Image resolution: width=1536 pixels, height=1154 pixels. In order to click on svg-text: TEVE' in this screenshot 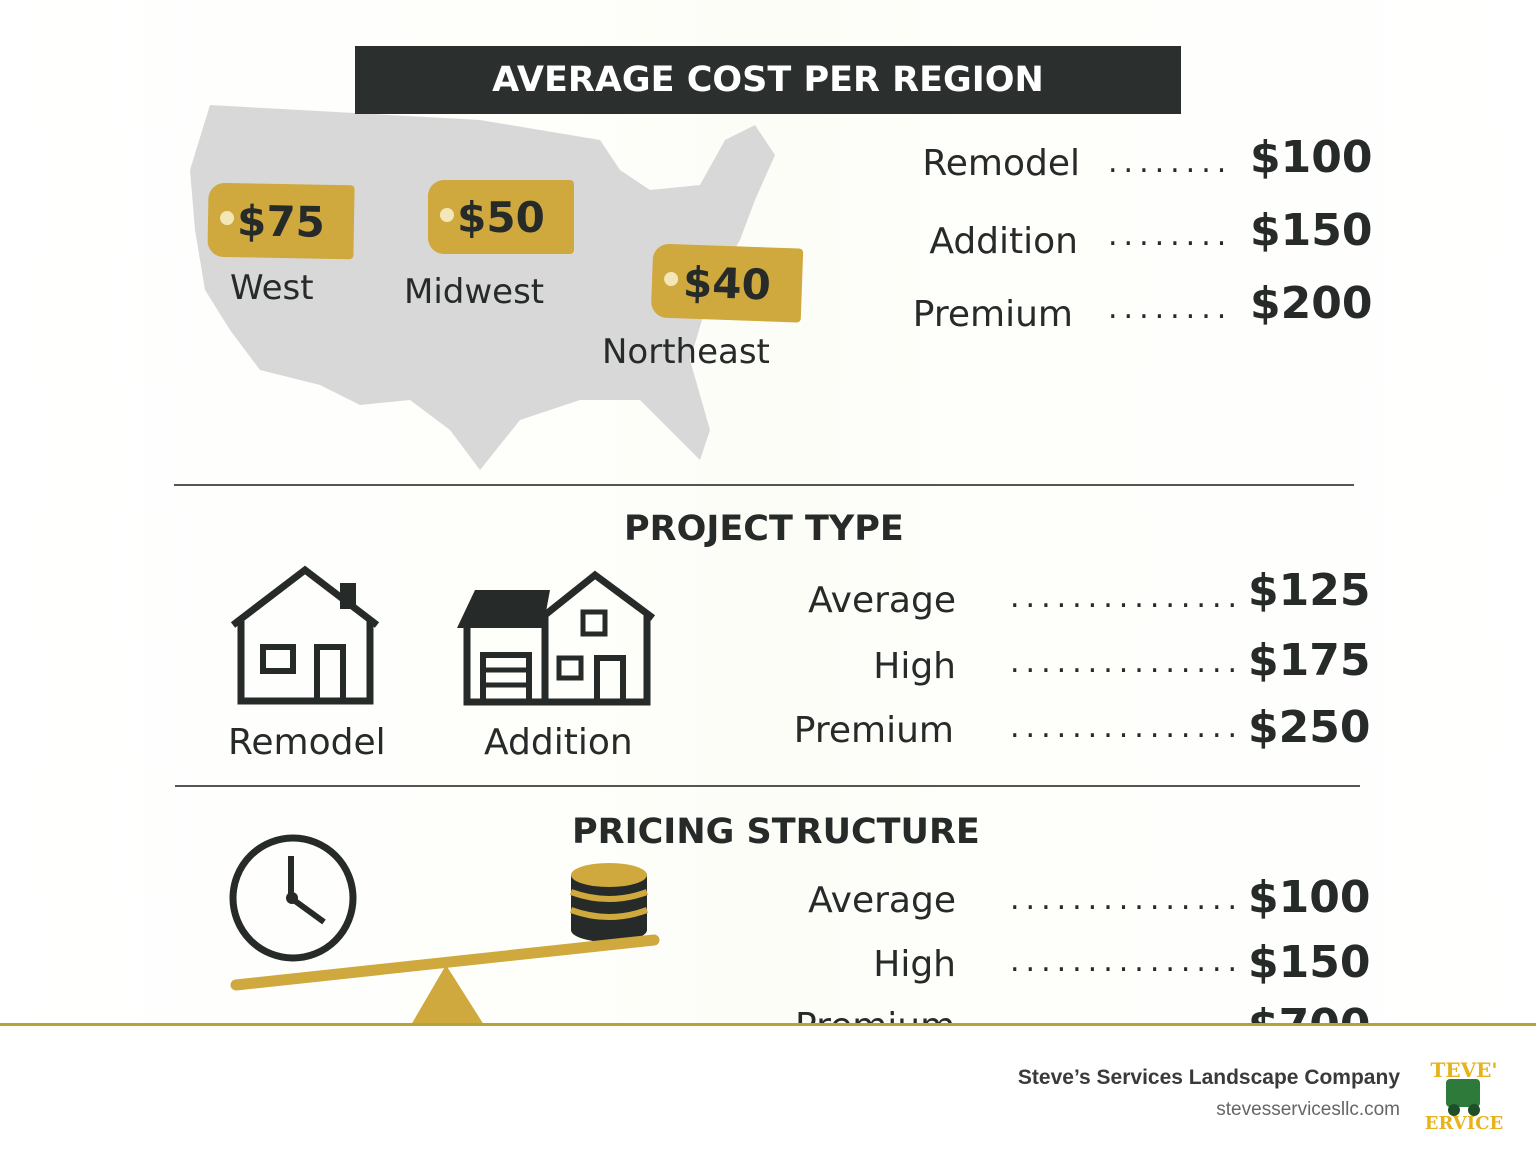, I will do `click(1463, 1070)`.